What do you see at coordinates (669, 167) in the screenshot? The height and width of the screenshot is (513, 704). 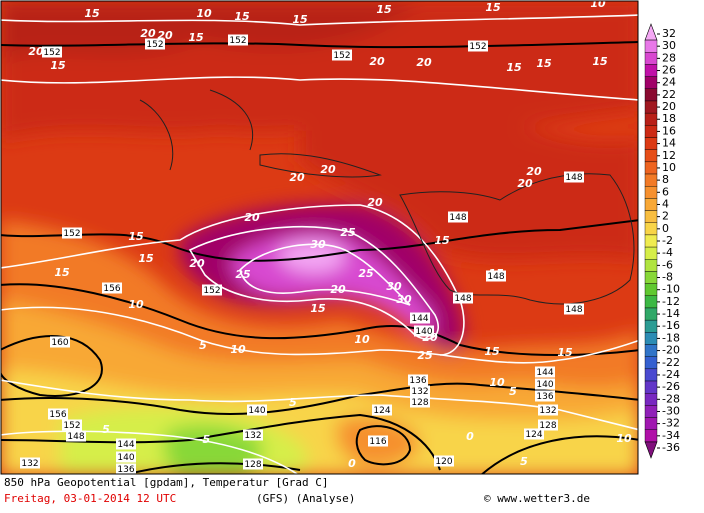 I see `colorbar-label: 10` at bounding box center [669, 167].